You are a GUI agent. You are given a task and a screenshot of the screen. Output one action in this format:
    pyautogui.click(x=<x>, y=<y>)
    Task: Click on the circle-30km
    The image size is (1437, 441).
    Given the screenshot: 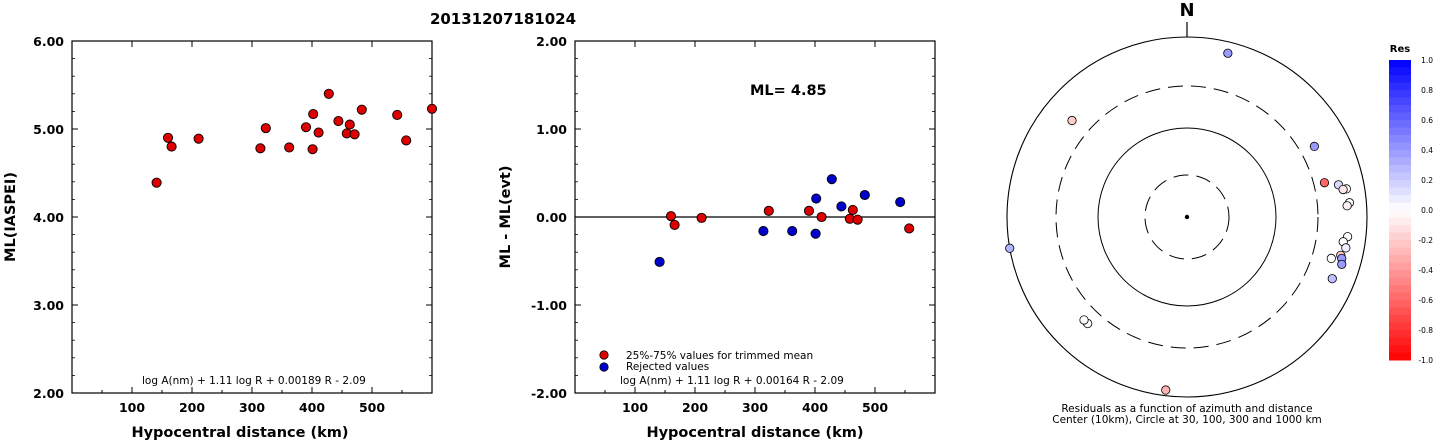 What is the action you would take?
    pyautogui.click(x=1187, y=217)
    